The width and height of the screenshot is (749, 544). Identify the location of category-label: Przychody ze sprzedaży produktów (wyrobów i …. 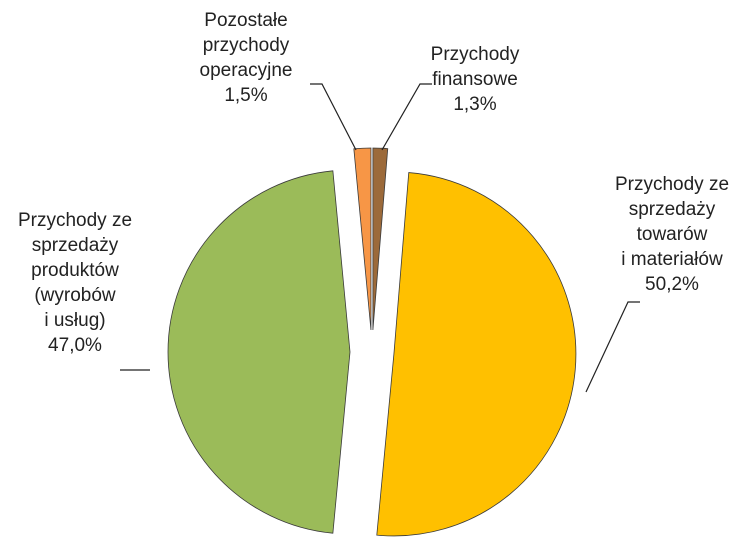
(75, 270).